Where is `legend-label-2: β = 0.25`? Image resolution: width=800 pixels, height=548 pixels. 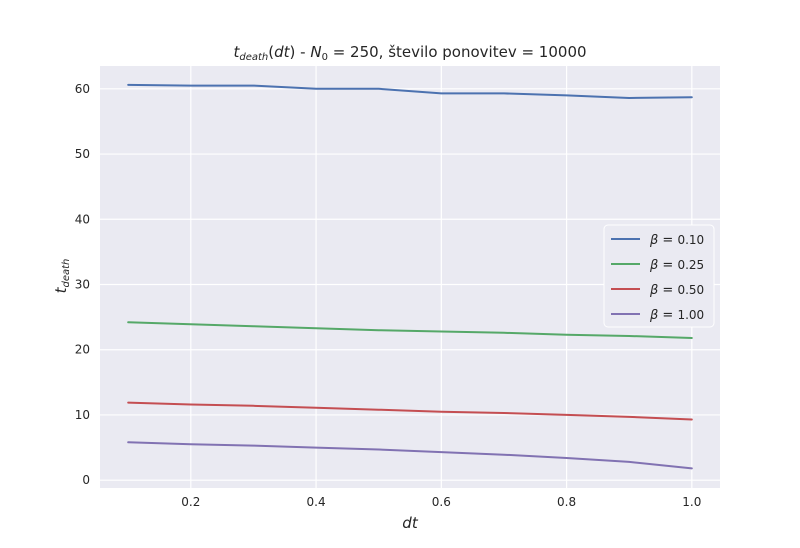 legend-label-2: β = 0.25 is located at coordinates (676, 265).